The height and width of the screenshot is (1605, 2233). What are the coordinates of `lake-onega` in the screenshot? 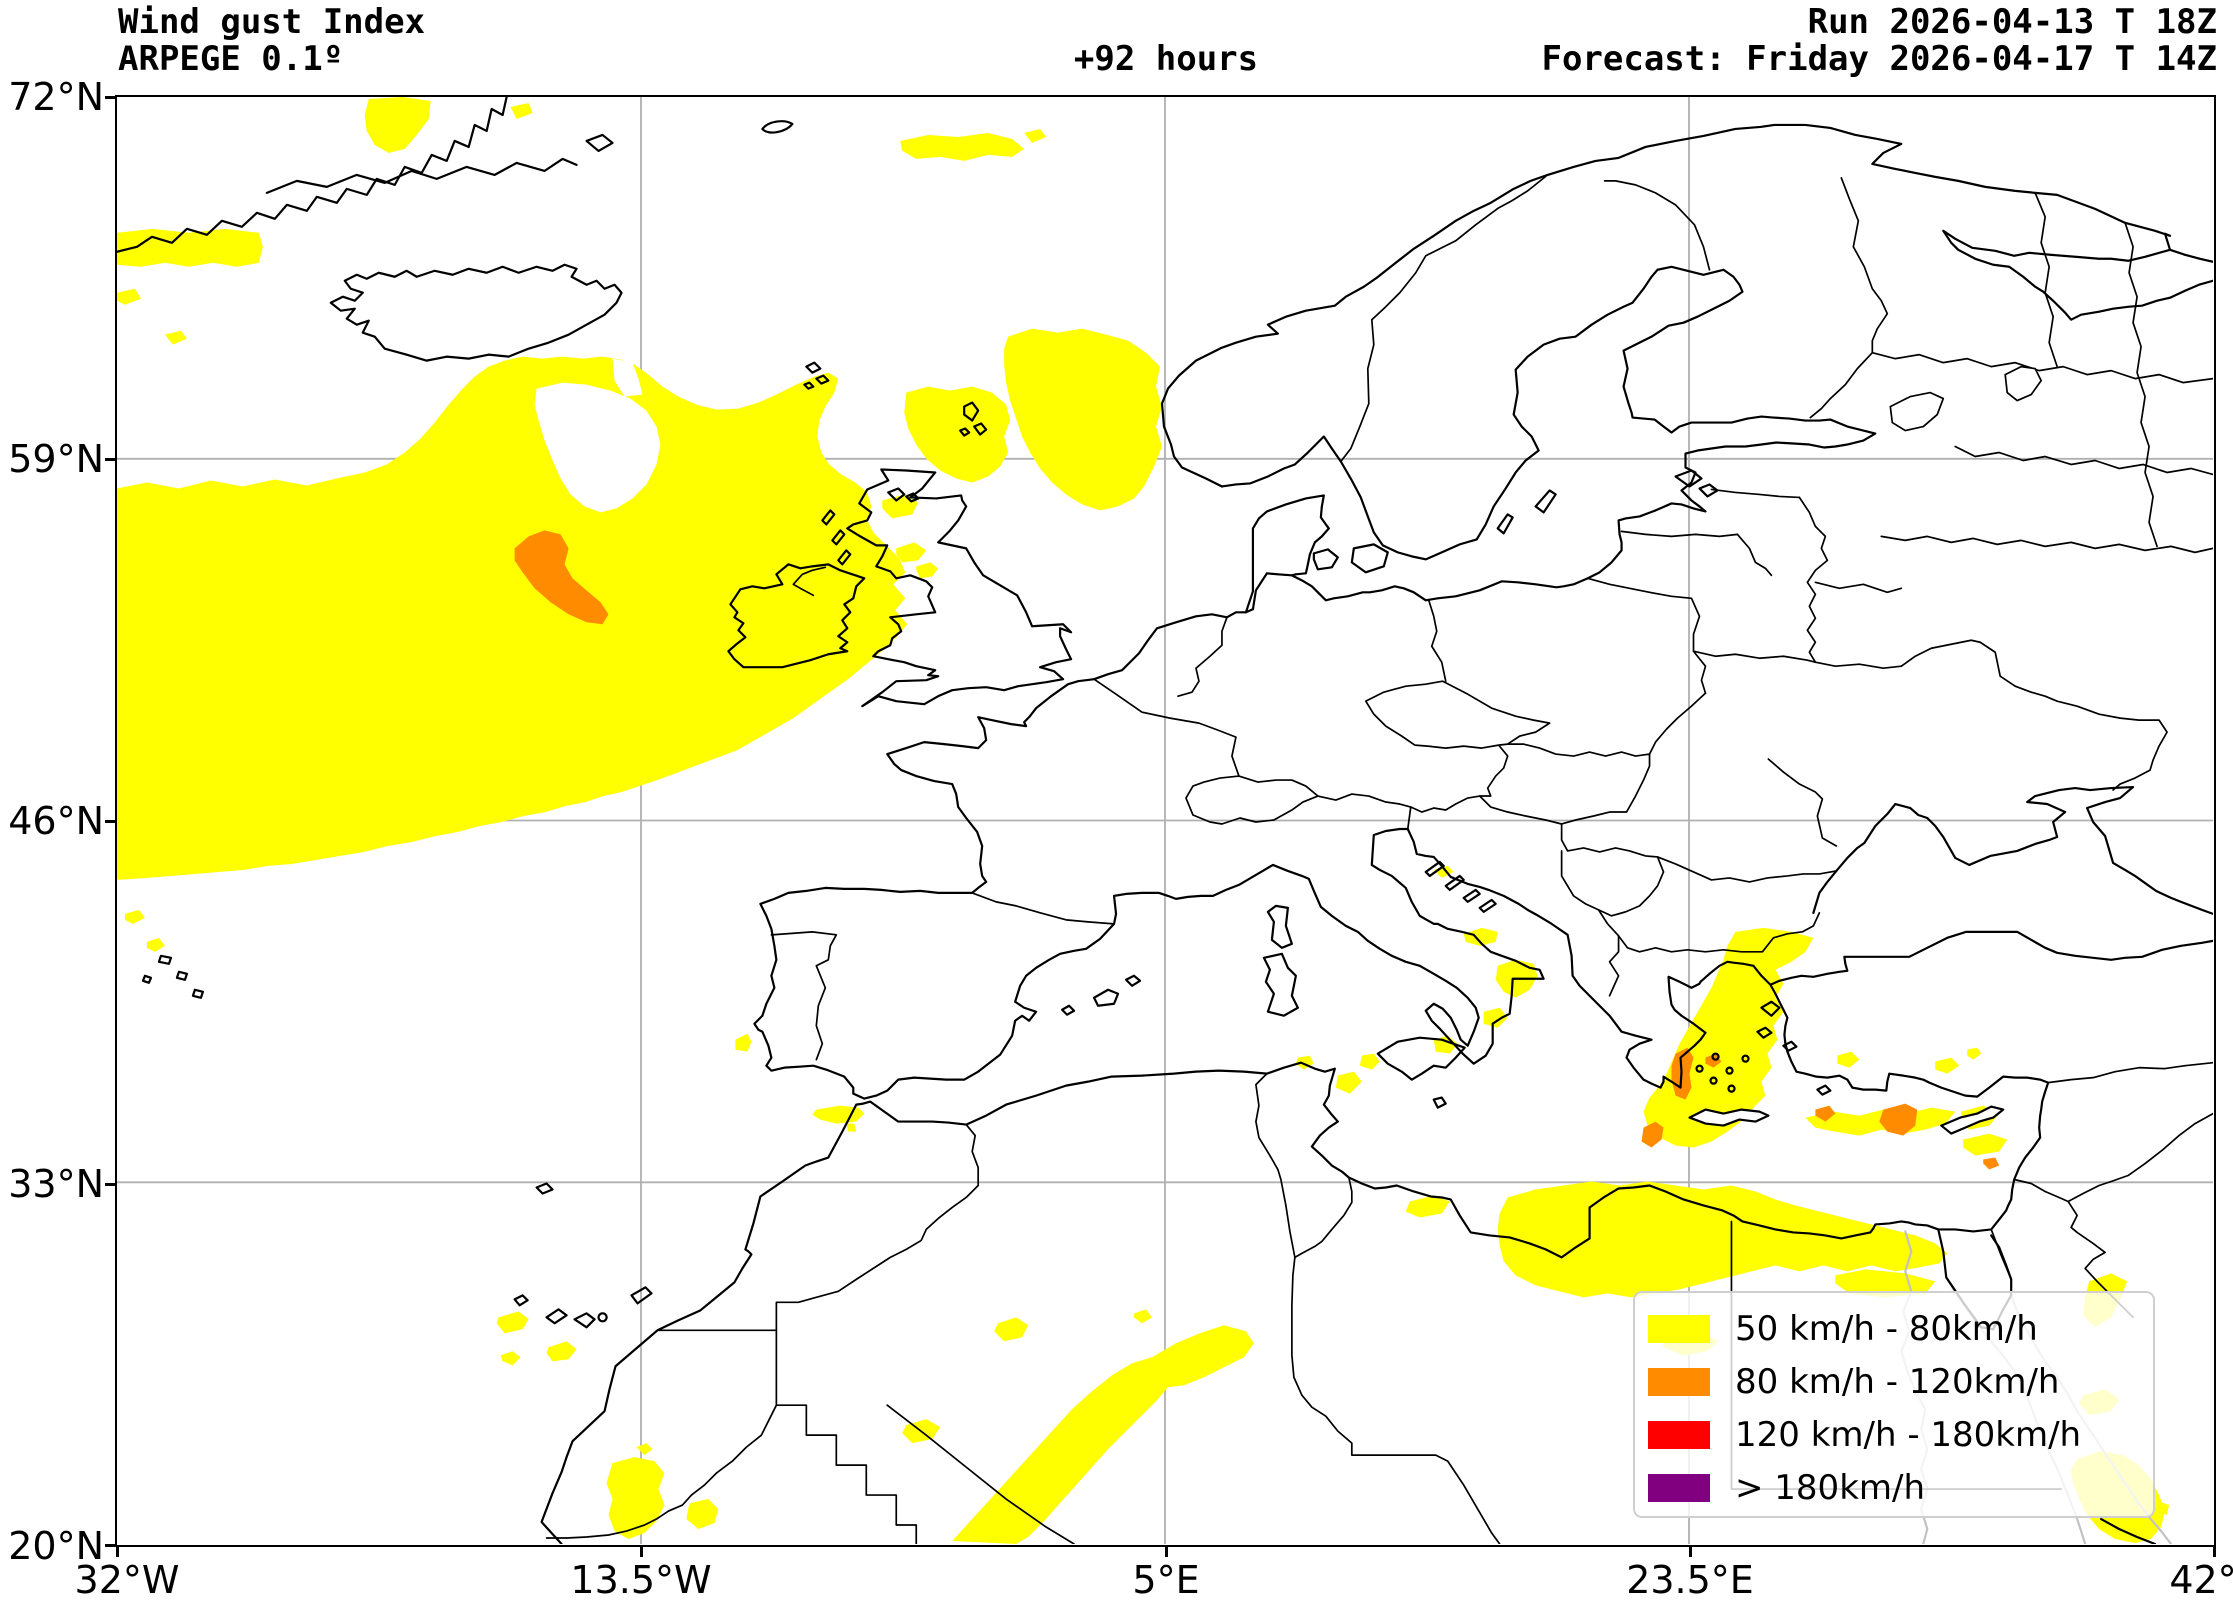 It's located at (2023, 383).